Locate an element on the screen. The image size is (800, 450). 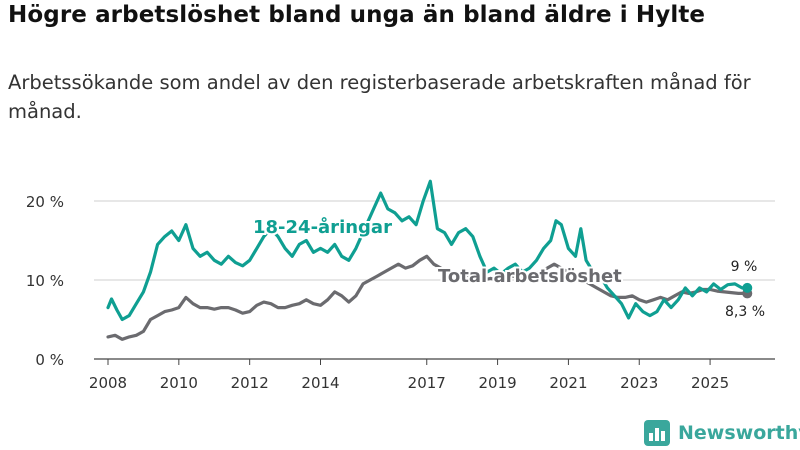
y-tick-label: 0 % is located at coordinates (49, 360).